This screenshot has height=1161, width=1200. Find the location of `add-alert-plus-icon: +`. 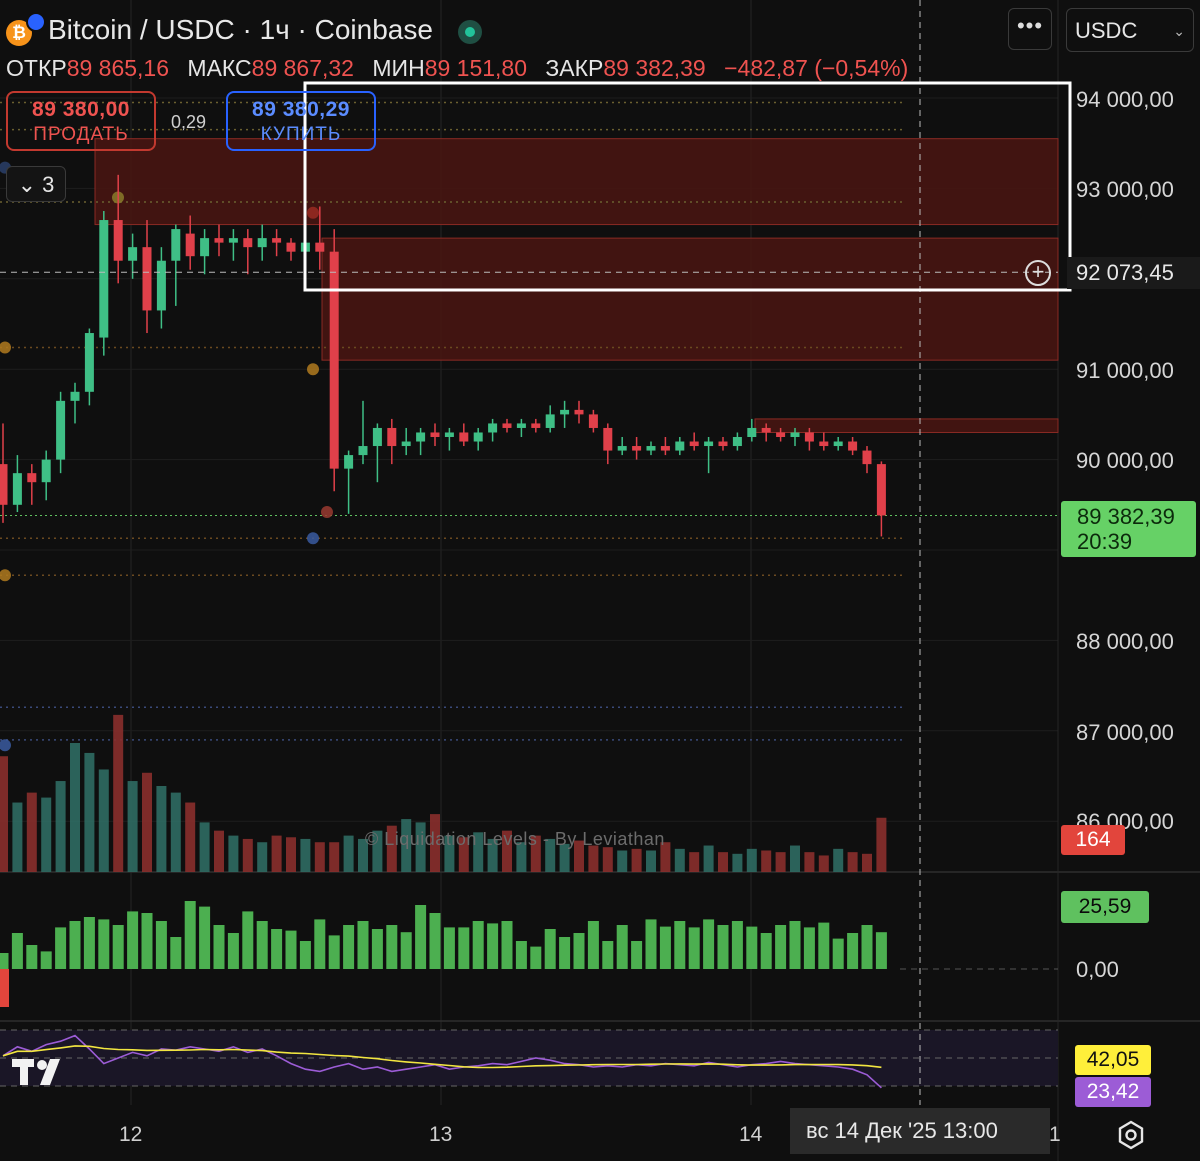

add-alert-plus-icon: + is located at coordinates (1038, 273).